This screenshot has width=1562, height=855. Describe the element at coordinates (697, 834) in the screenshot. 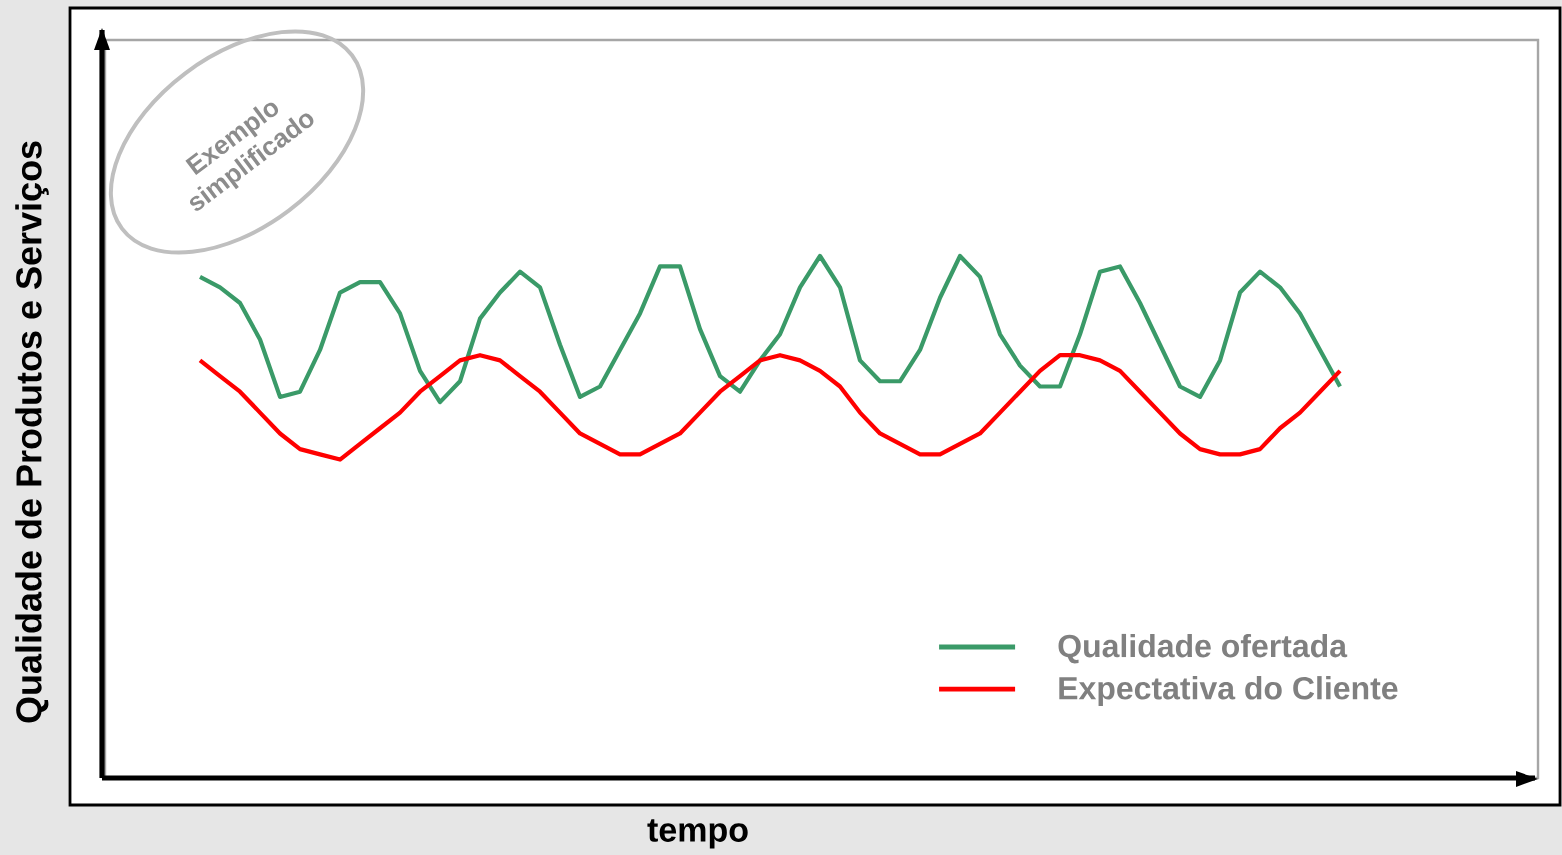

I see `x-axis-title: tempo` at that location.